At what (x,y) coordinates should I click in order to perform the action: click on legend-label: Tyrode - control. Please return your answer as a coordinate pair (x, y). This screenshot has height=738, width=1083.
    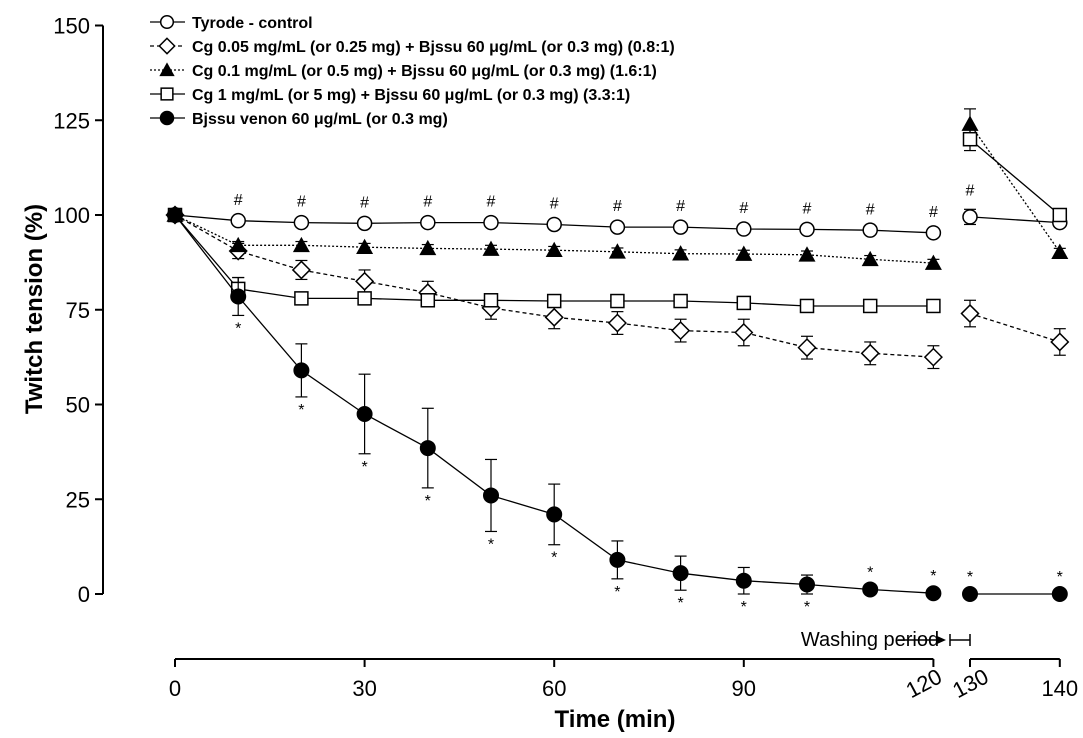
    Looking at the image, I should click on (252, 23).